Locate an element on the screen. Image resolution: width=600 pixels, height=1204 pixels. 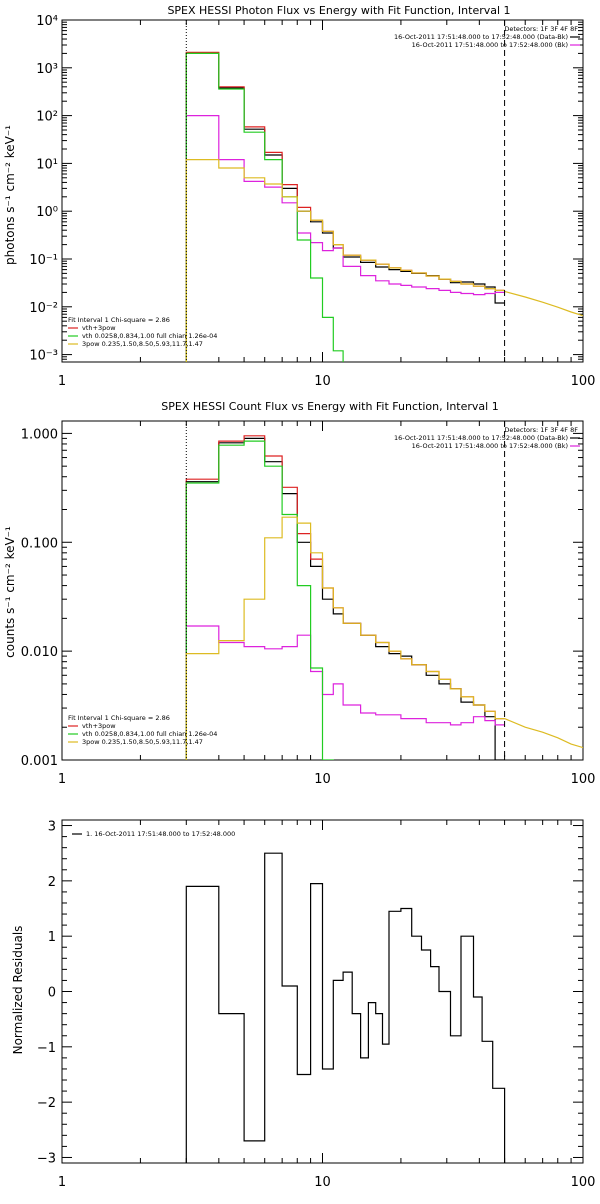
y-tick-label: 10³ is located at coordinates (47, 69).